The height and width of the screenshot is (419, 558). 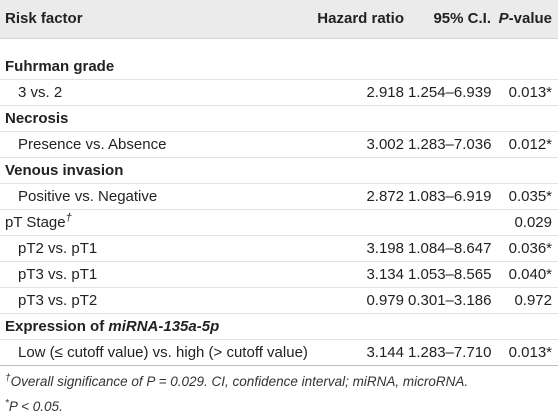 What do you see at coordinates (503, 19) in the screenshot?
I see `header-p-letter: P` at bounding box center [503, 19].